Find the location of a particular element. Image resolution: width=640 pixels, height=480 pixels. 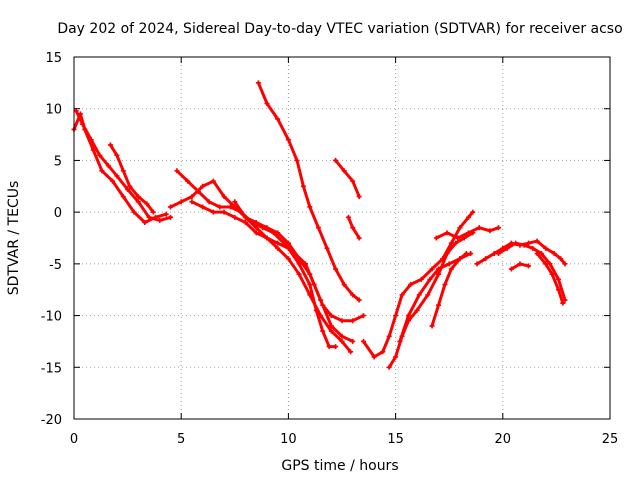

y-axis-label: SDTVAR / TECUs is located at coordinates (14, 238).